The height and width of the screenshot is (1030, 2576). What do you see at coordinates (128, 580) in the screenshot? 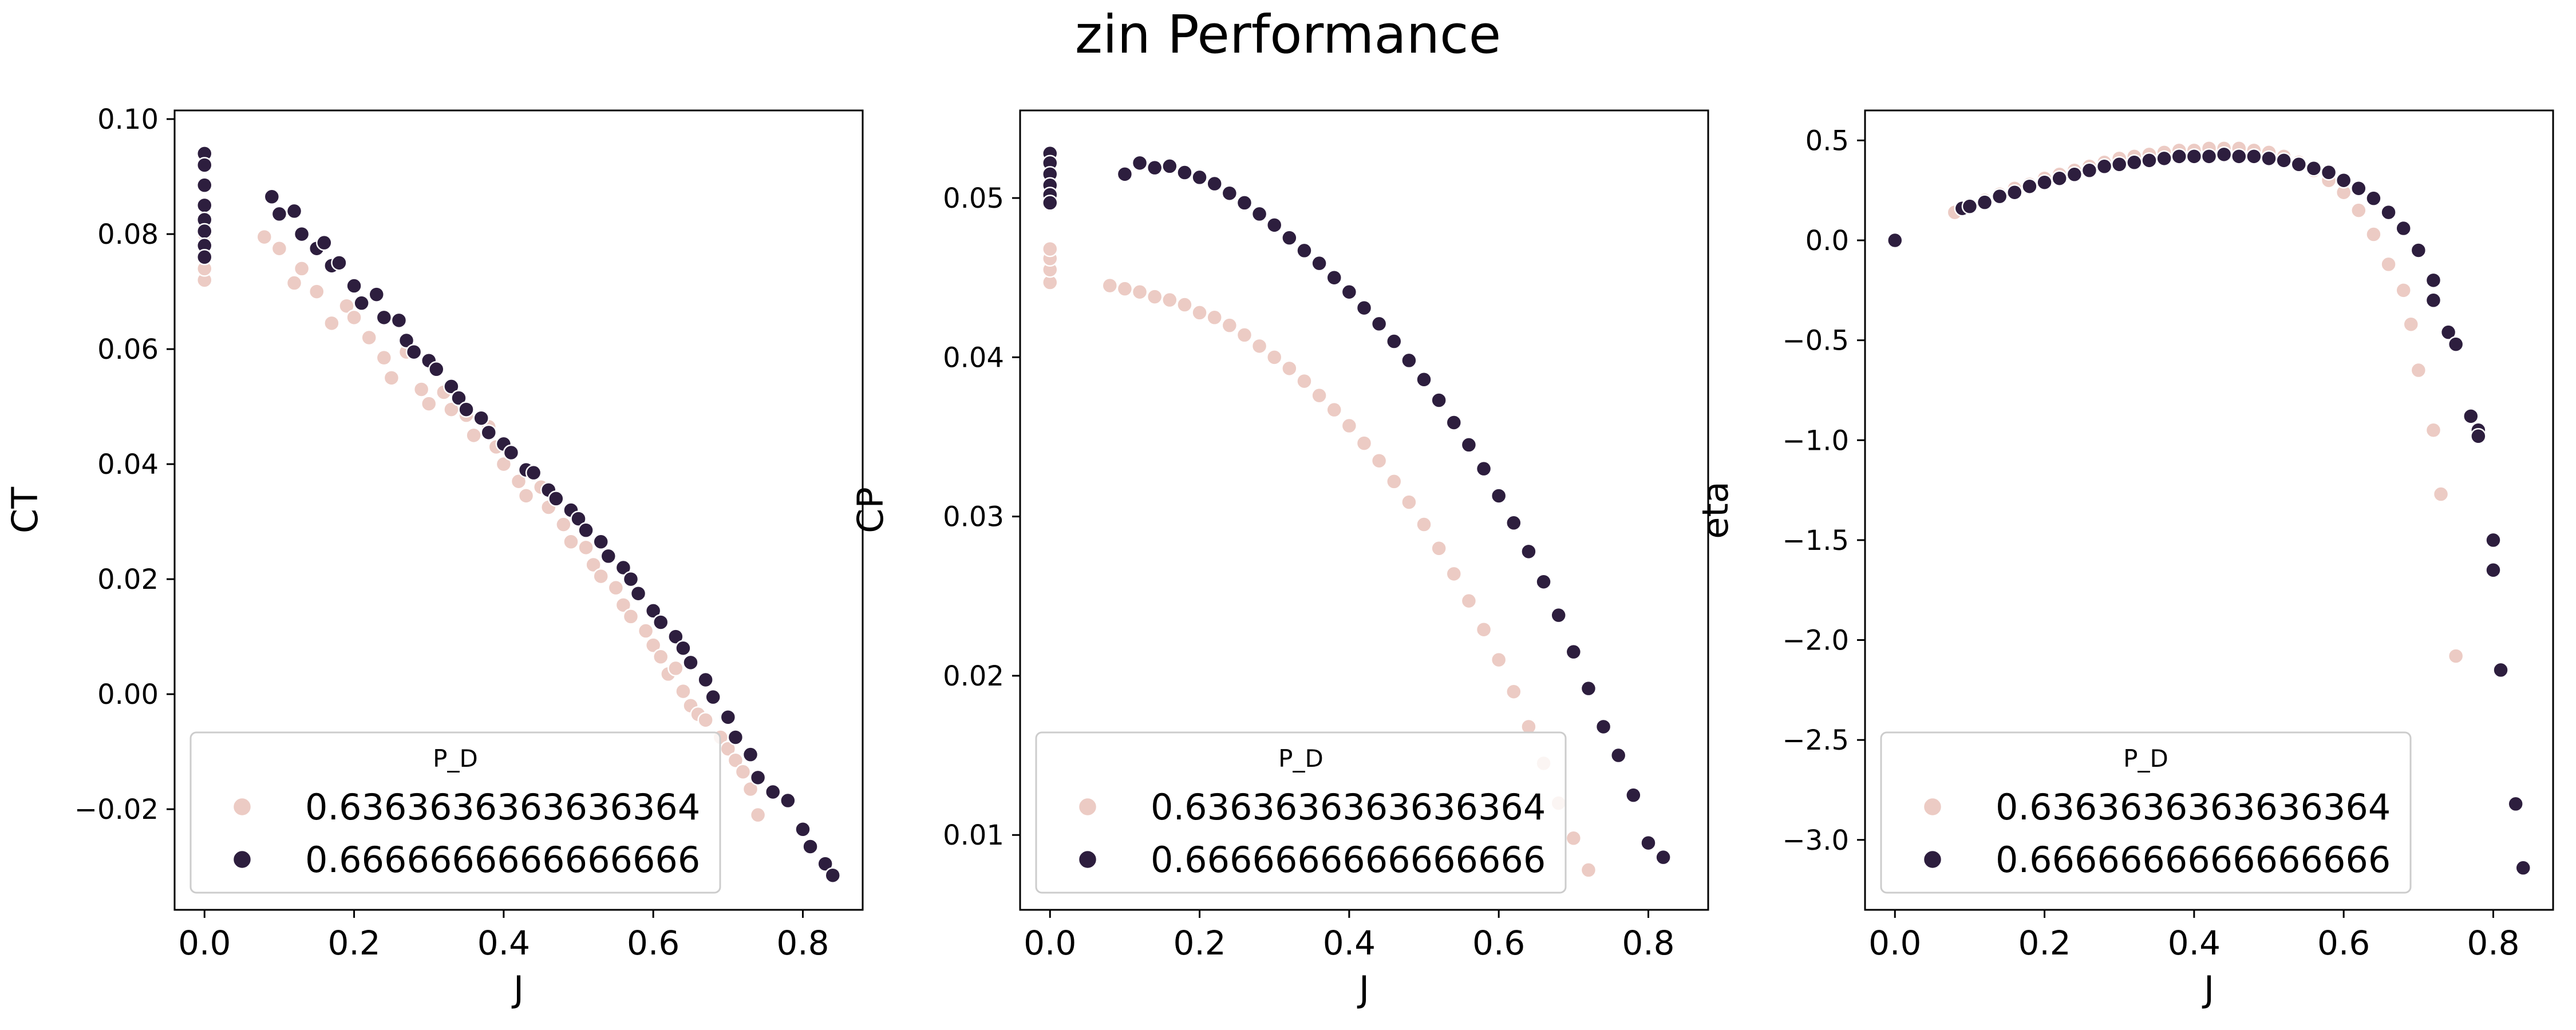
I see `y-tick-label: 0.02` at bounding box center [128, 580].